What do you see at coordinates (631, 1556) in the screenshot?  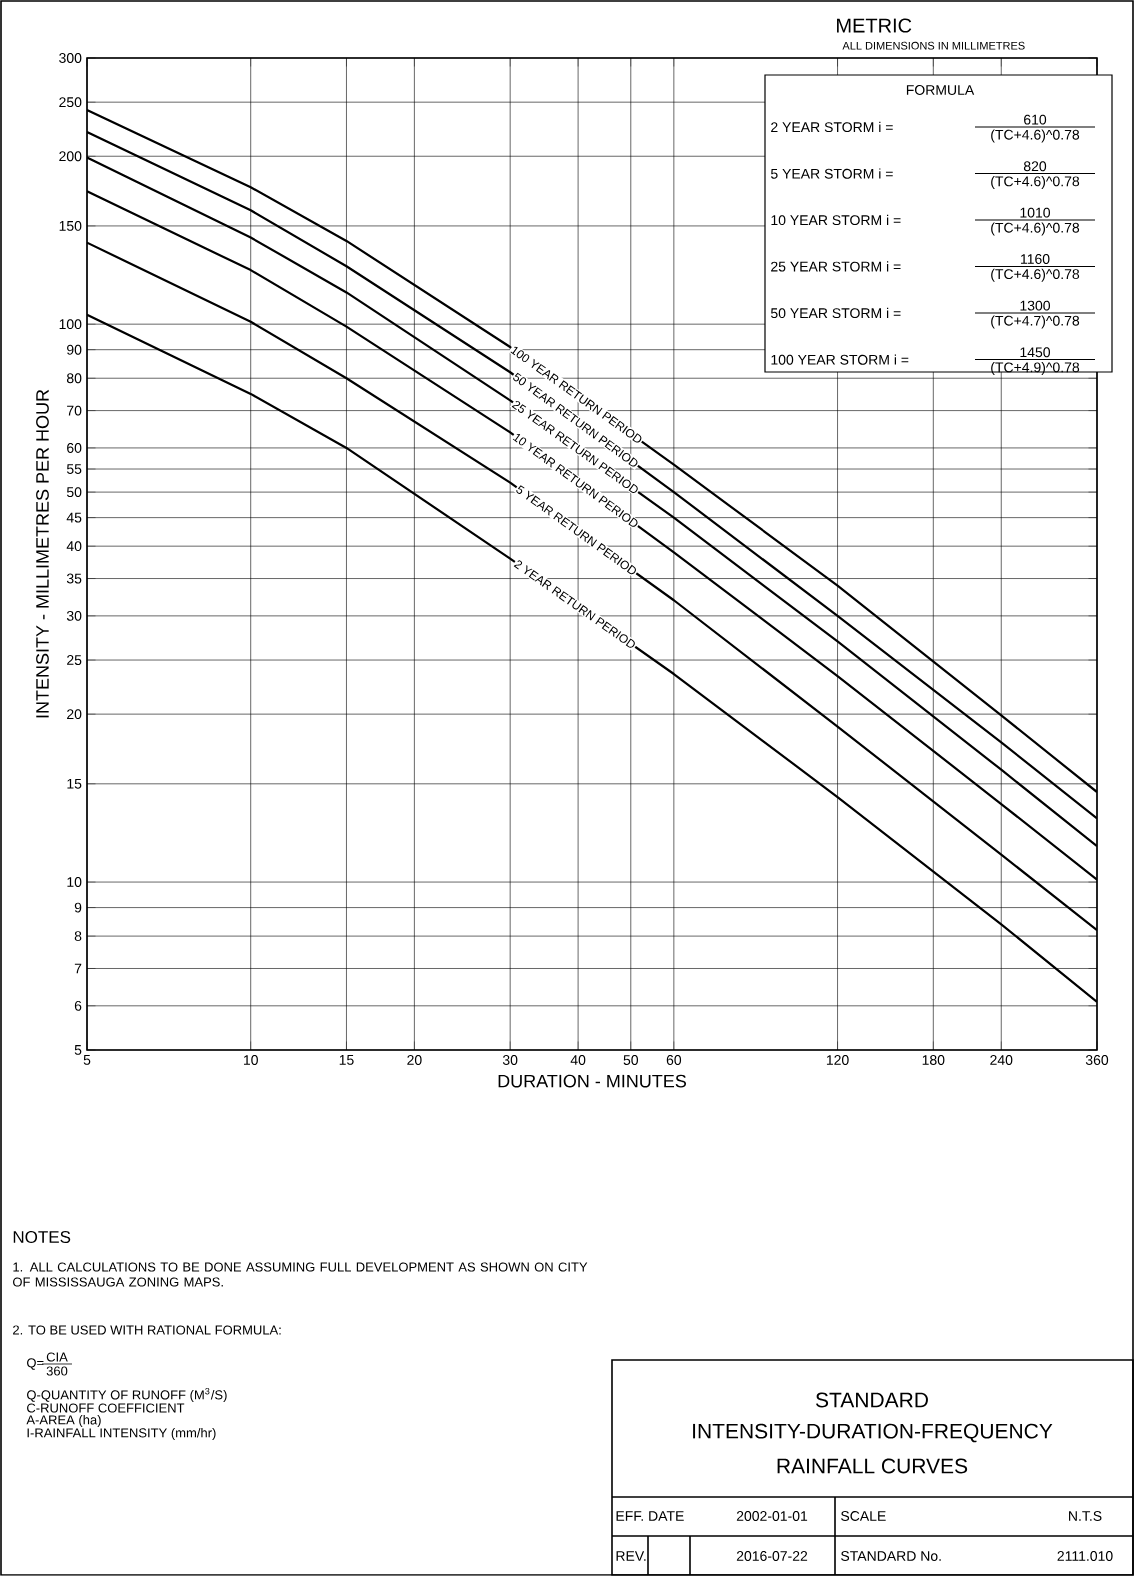 I see `text: REV.` at bounding box center [631, 1556].